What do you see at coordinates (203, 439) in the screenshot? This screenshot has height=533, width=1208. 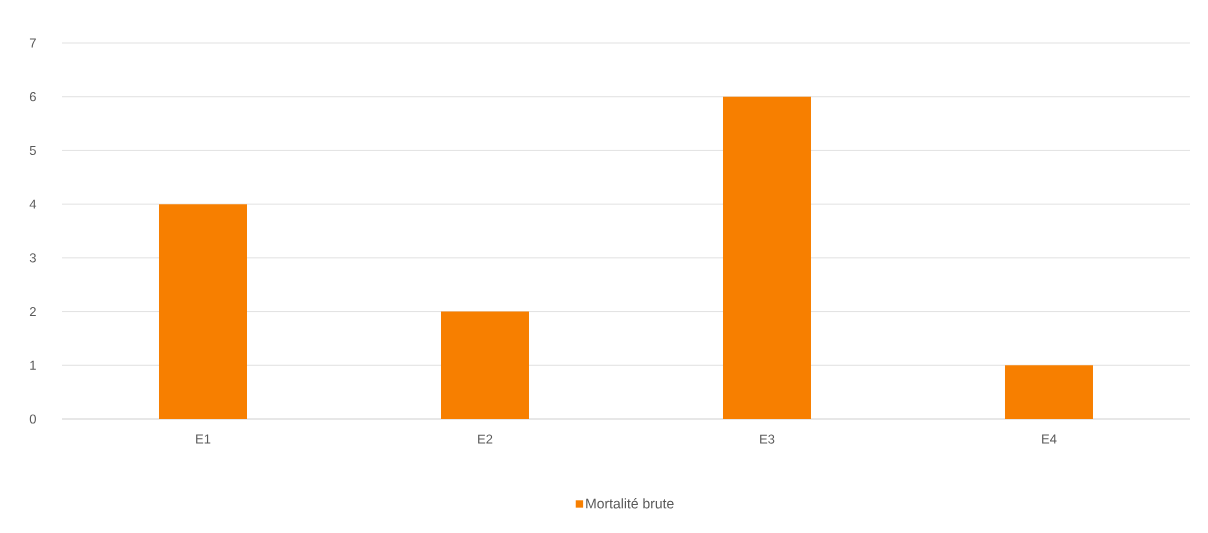 I see `x-tick-label: E1` at bounding box center [203, 439].